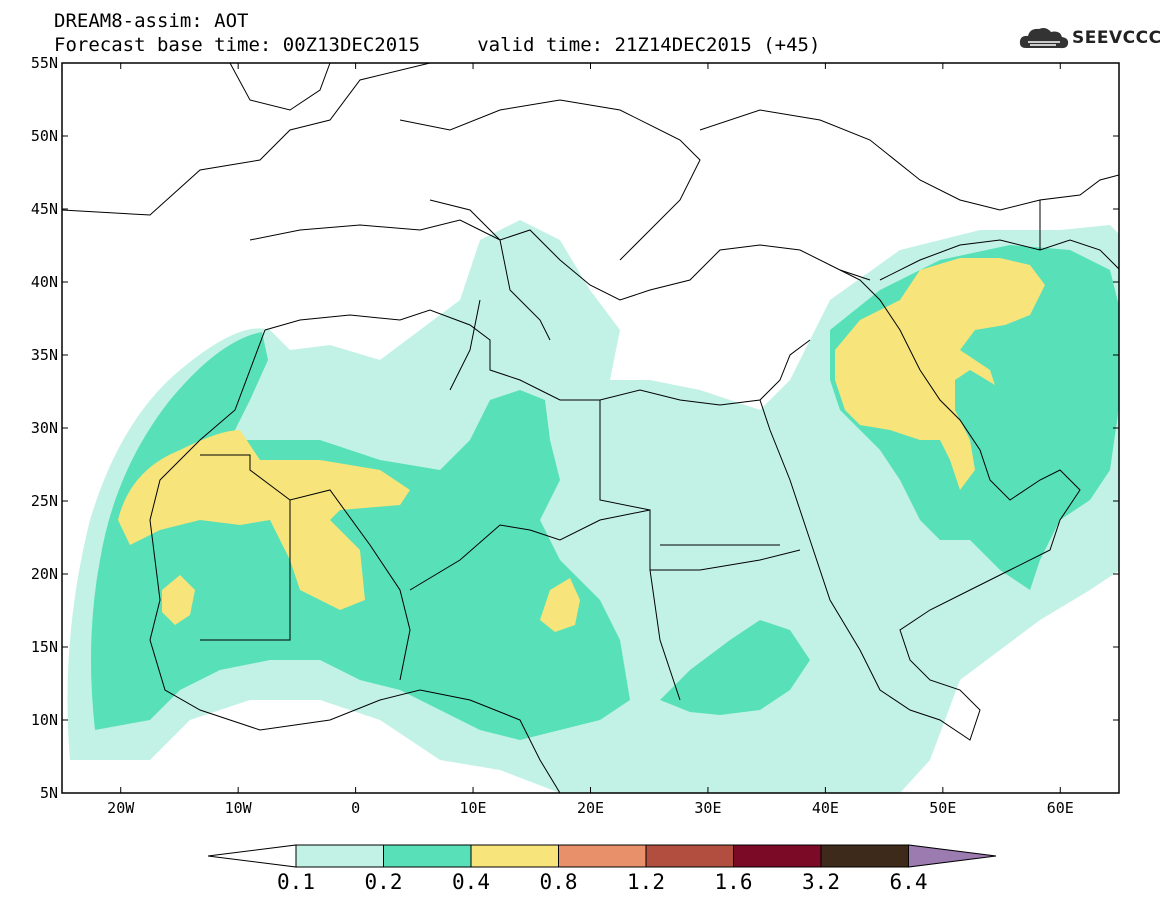  Describe the element at coordinates (942, 808) in the screenshot. I see `lon-label: 50E` at that location.